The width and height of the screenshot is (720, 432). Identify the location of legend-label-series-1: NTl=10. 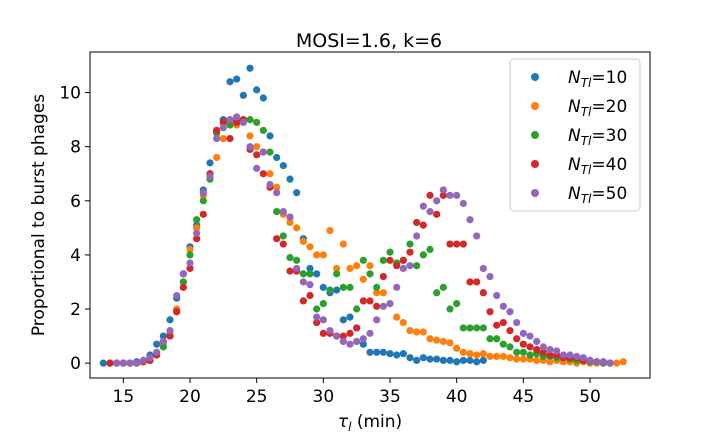
(597, 79).